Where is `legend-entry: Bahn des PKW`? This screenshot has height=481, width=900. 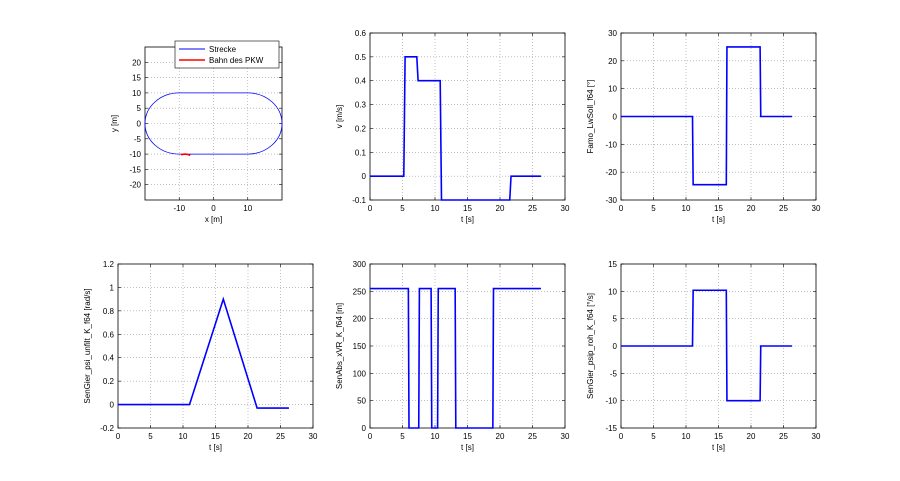 legend-entry: Bahn des PKW is located at coordinates (236, 60).